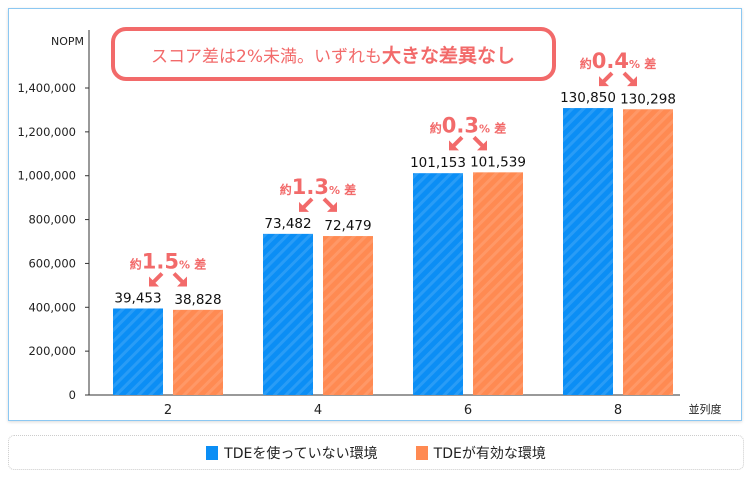 The image size is (750, 478). I want to click on y-tick-label: 0, so click(72, 395).